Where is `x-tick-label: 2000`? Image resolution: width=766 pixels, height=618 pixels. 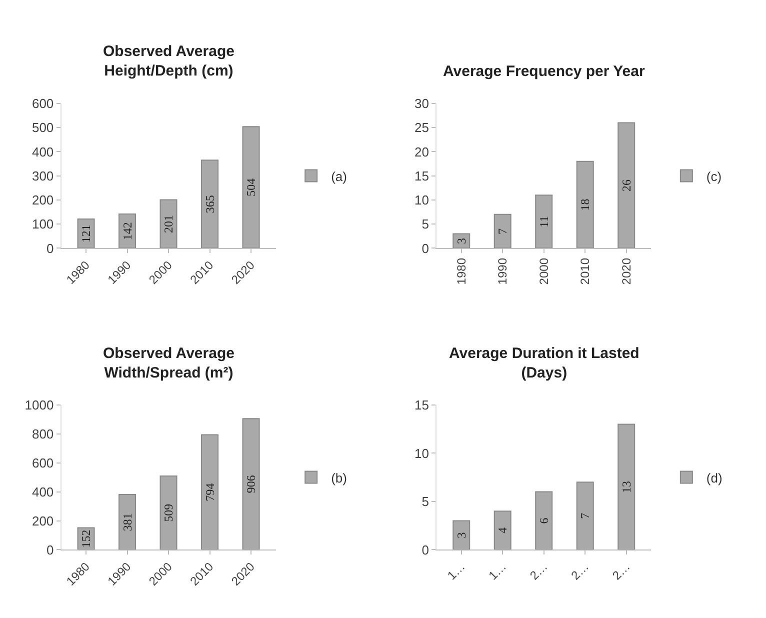 x-tick-label: 2000 is located at coordinates (543, 271).